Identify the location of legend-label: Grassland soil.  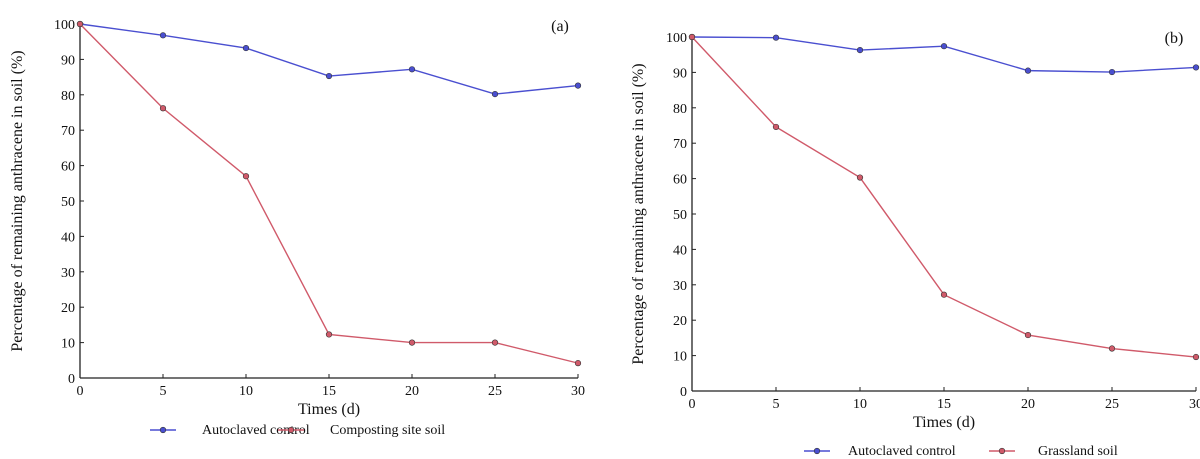
(1078, 451).